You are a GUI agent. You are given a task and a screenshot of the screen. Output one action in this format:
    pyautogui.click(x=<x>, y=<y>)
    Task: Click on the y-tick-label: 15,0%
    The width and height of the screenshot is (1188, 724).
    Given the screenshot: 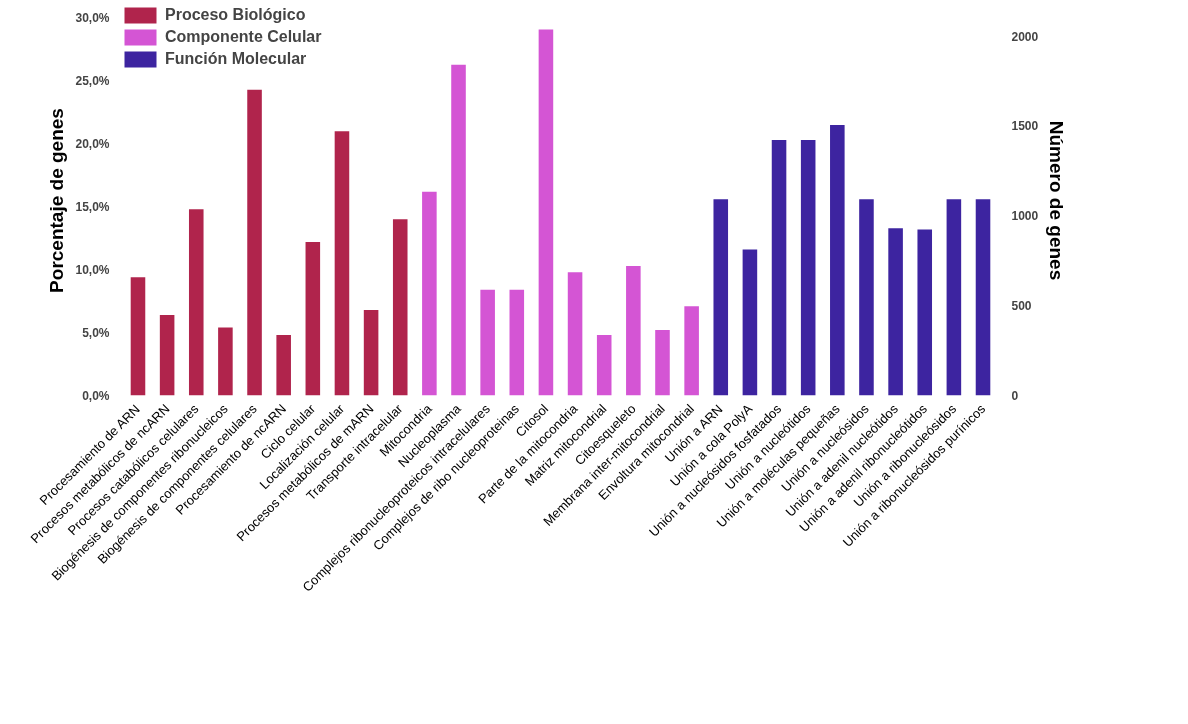 What is the action you would take?
    pyautogui.click(x=92, y=206)
    